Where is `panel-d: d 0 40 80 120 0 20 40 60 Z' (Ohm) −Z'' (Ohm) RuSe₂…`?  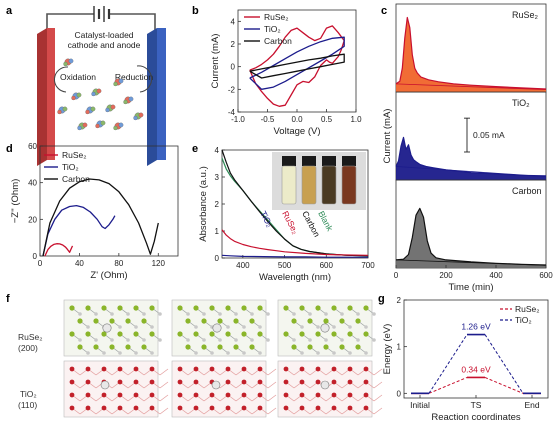
panel-d: d 0 40 80 120 0 20 40 60 Z' (Ohm) −Z'' (Ohm) RuSe₂… is located at coordinates (92, 211).